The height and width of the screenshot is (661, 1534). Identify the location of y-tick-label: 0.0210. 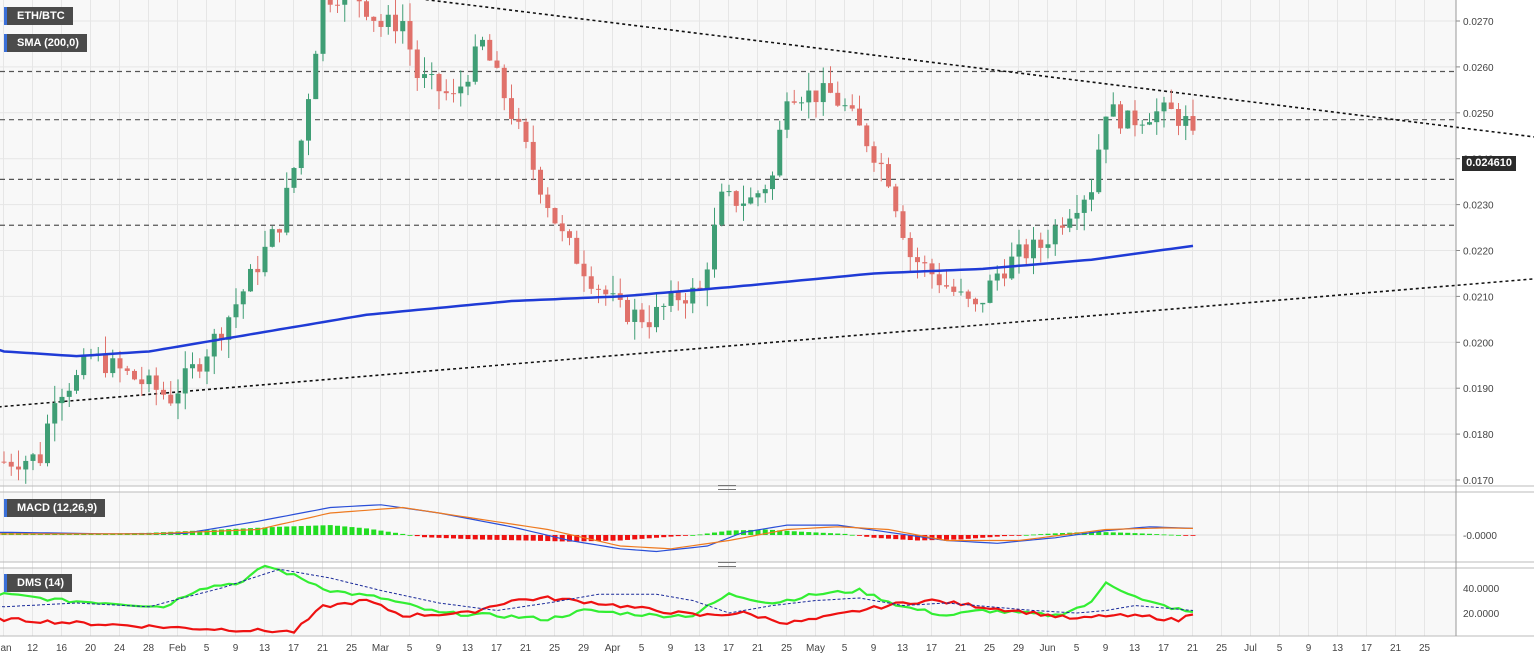
(1478, 297).